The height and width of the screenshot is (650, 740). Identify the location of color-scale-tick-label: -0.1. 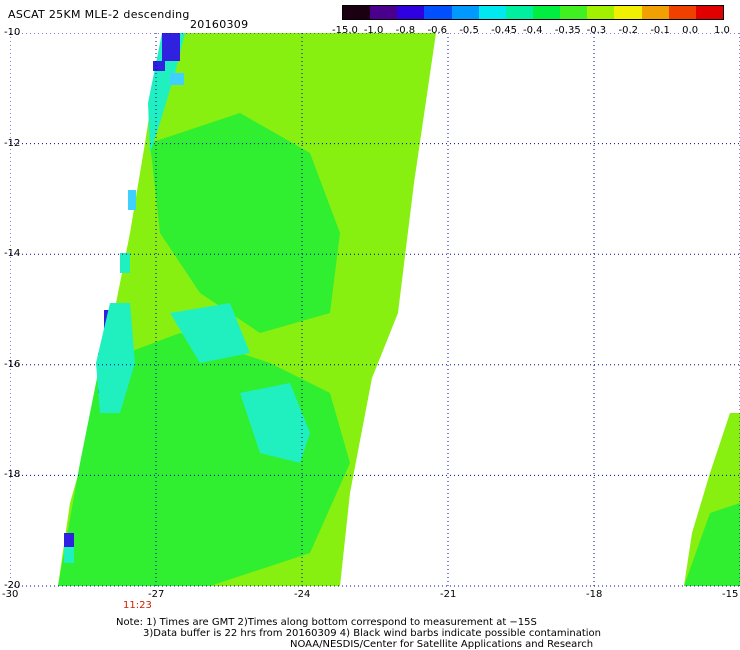
(660, 30).